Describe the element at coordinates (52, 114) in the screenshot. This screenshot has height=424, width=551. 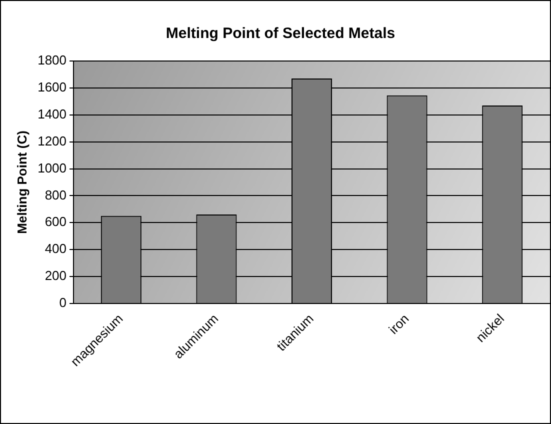
I see `y-tick-label: 1400` at that location.